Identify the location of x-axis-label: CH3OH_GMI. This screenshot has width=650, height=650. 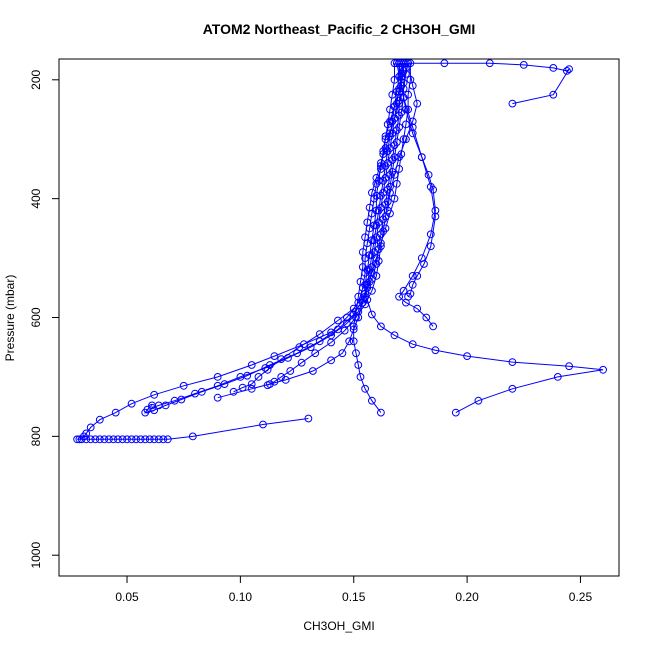
(338, 626).